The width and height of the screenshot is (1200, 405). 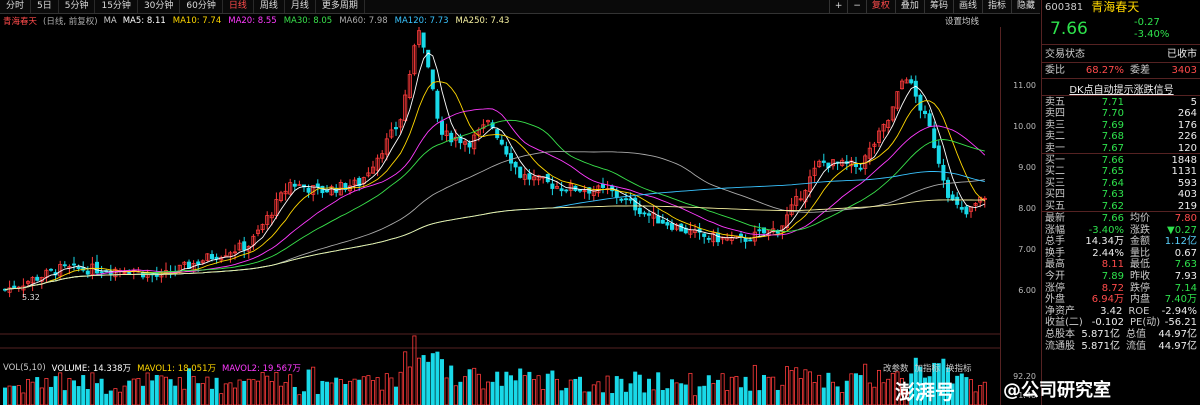 What do you see at coordinates (856, 6) in the screenshot?
I see `toolbar-button-1: −` at bounding box center [856, 6].